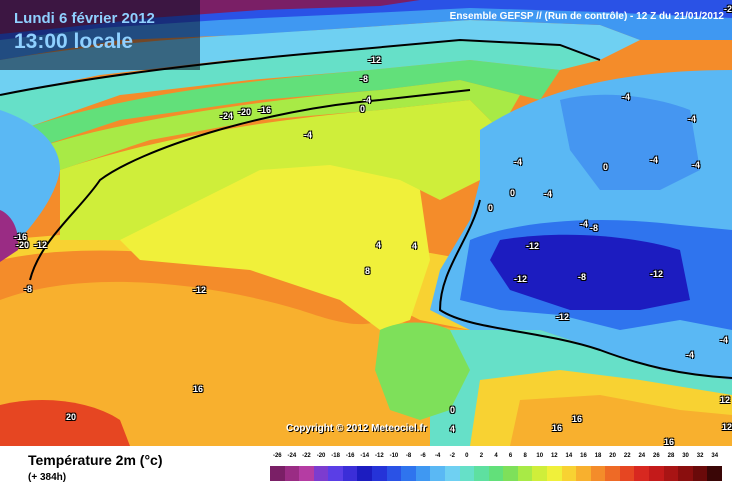 The width and height of the screenshot is (732, 488). I want to click on scale-label: -6, so click(423, 456).